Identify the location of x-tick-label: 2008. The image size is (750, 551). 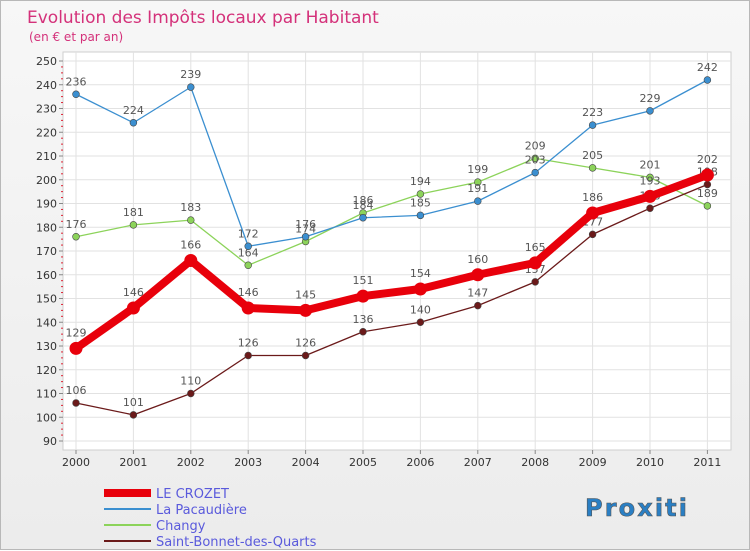
(535, 462).